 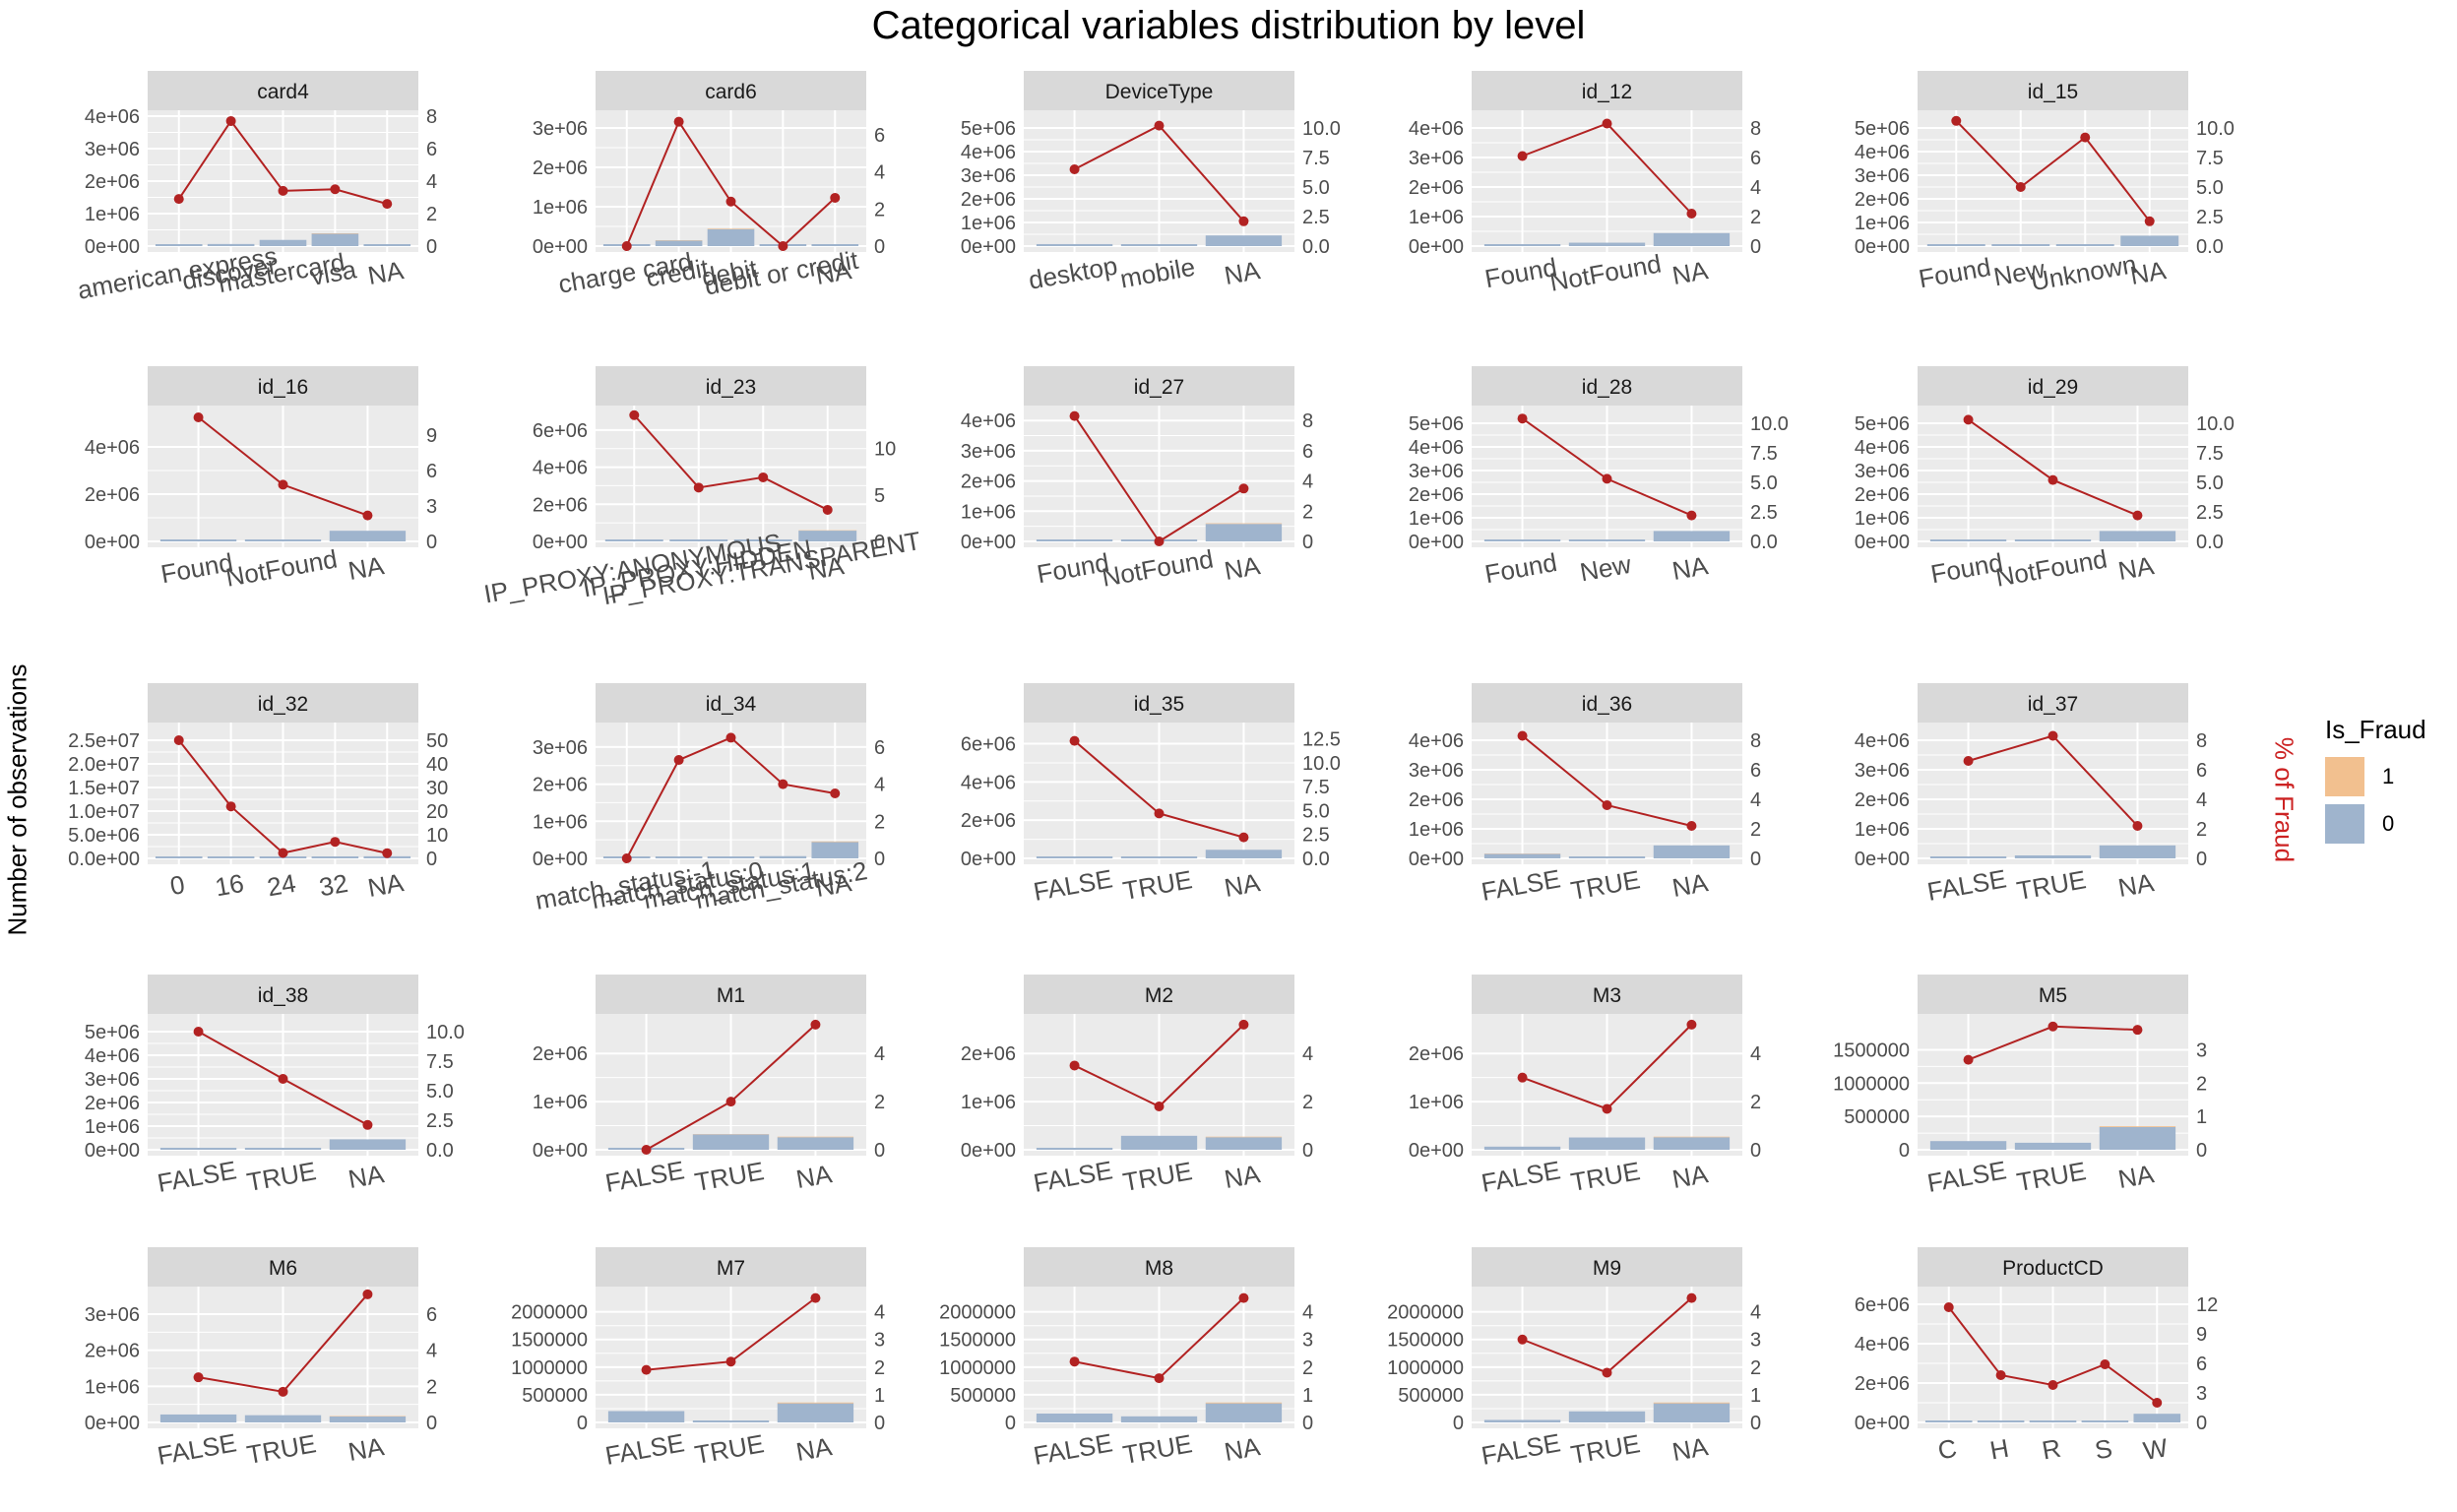 What do you see at coordinates (2375, 824) in the screenshot?
I see `legend-item-0: 0` at bounding box center [2375, 824].